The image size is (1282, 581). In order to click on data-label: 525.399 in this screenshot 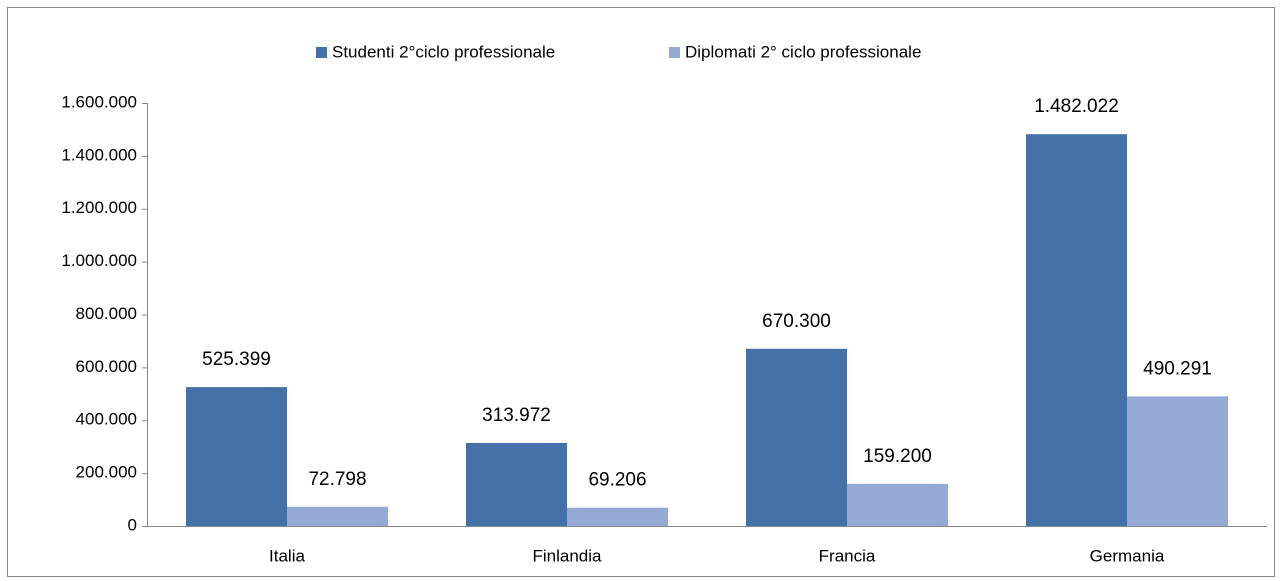, I will do `click(236, 359)`.